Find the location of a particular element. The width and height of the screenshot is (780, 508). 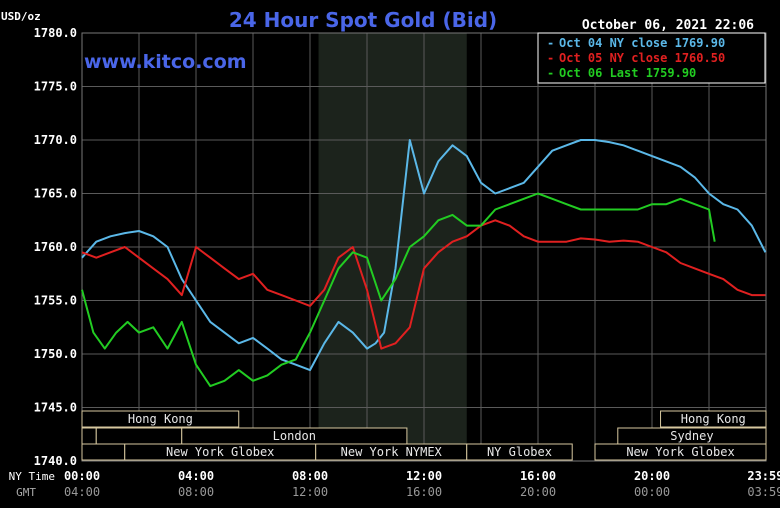

legend-label-oct05: Oct 05 NY close 1760.50 is located at coordinates (642, 58).